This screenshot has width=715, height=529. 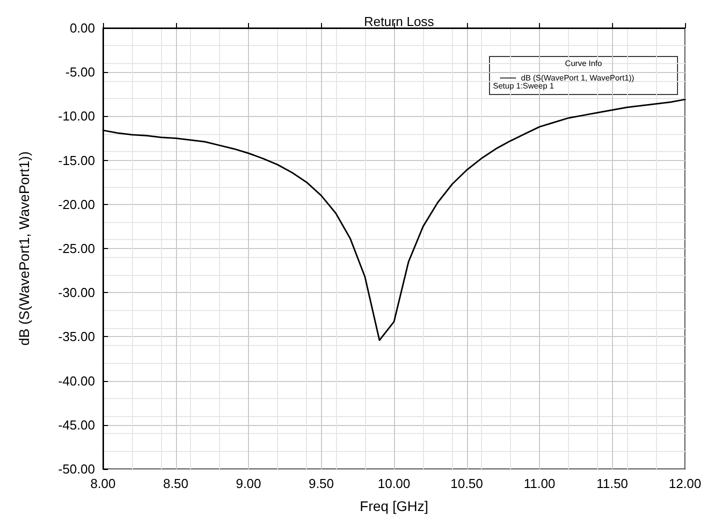 What do you see at coordinates (685, 483) in the screenshot?
I see `x-tick-label: 12.00` at bounding box center [685, 483].